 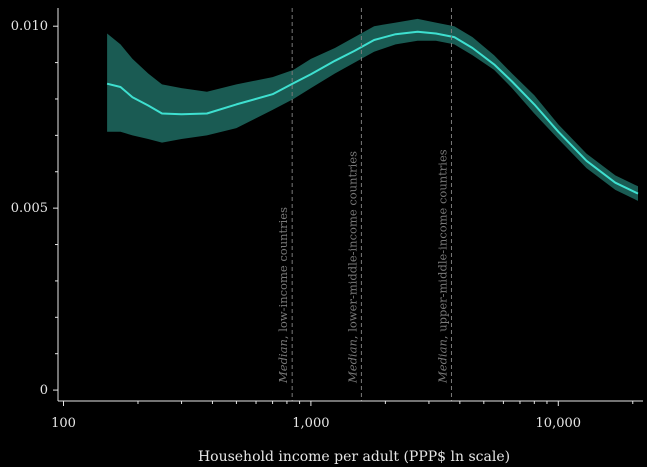 What do you see at coordinates (442, 244) in the screenshot?
I see `reference-label-text: , upper-middle-income countries` at bounding box center [442, 244].